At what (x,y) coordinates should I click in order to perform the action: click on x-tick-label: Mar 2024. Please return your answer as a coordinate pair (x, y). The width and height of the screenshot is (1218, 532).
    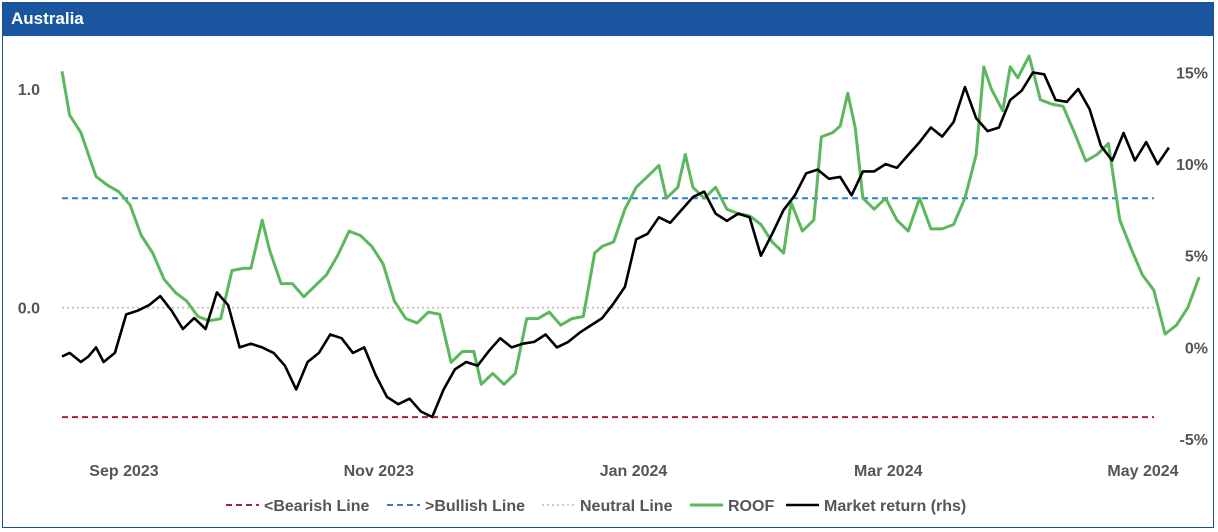
    Looking at the image, I should click on (888, 471).